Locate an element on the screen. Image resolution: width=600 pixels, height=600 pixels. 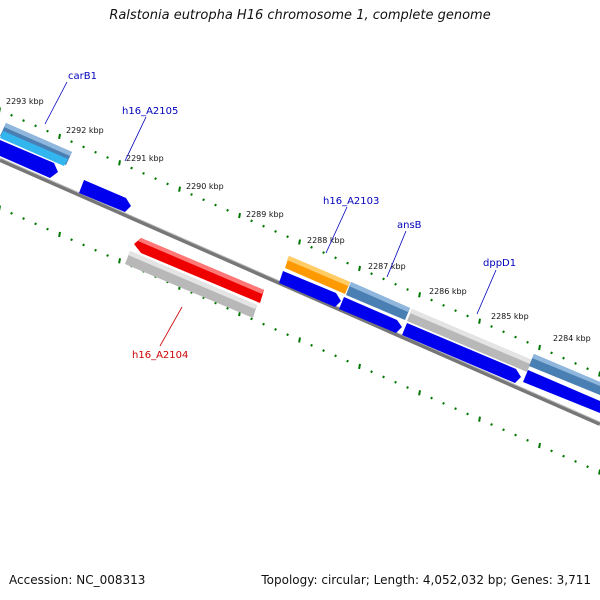
gene-bar-h16-A2103-highlight is located at coordinates (318, 271).